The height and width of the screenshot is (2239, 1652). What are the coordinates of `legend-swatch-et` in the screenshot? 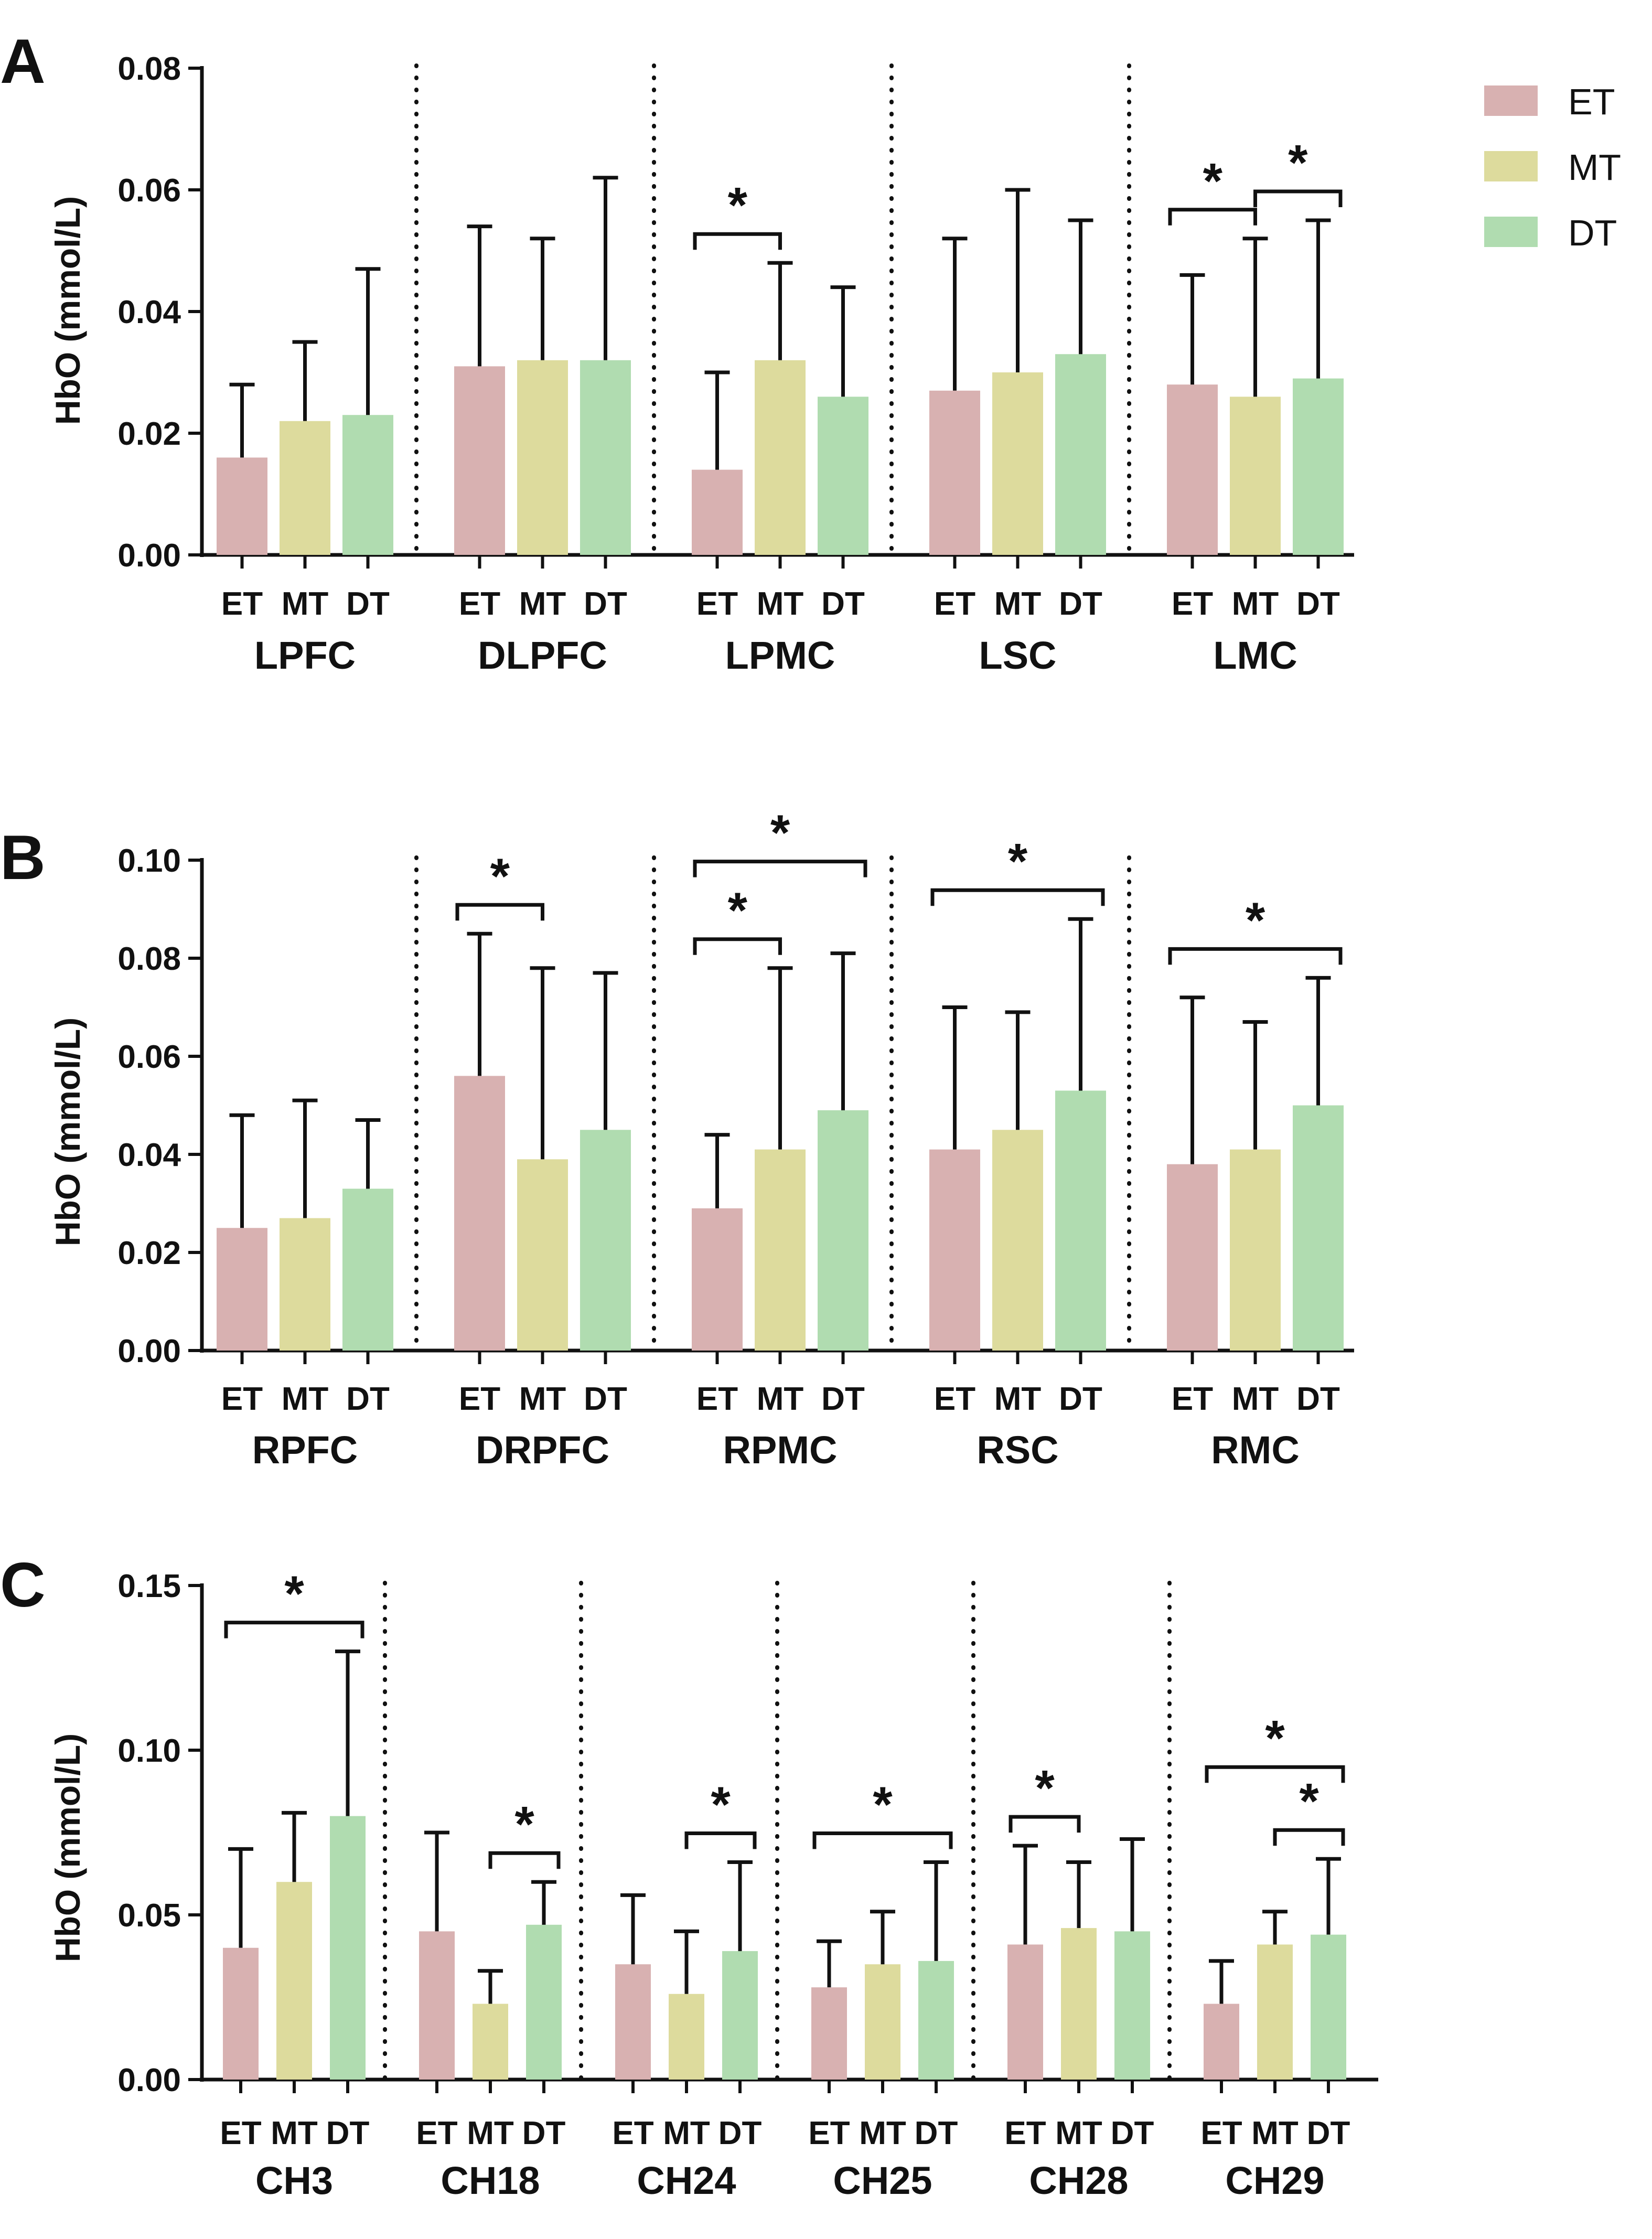 It's located at (1511, 100).